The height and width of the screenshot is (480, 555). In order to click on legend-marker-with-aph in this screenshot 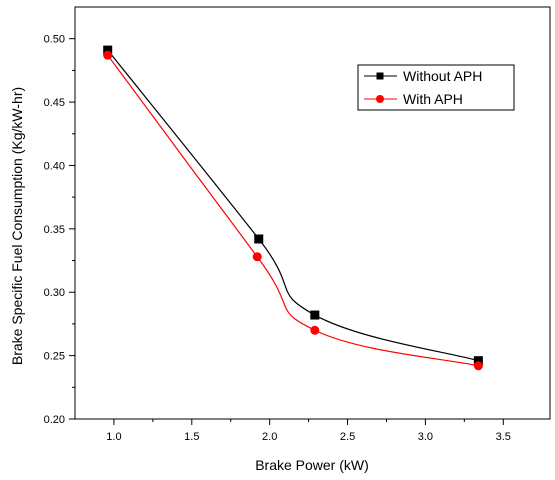, I will do `click(380, 99)`.